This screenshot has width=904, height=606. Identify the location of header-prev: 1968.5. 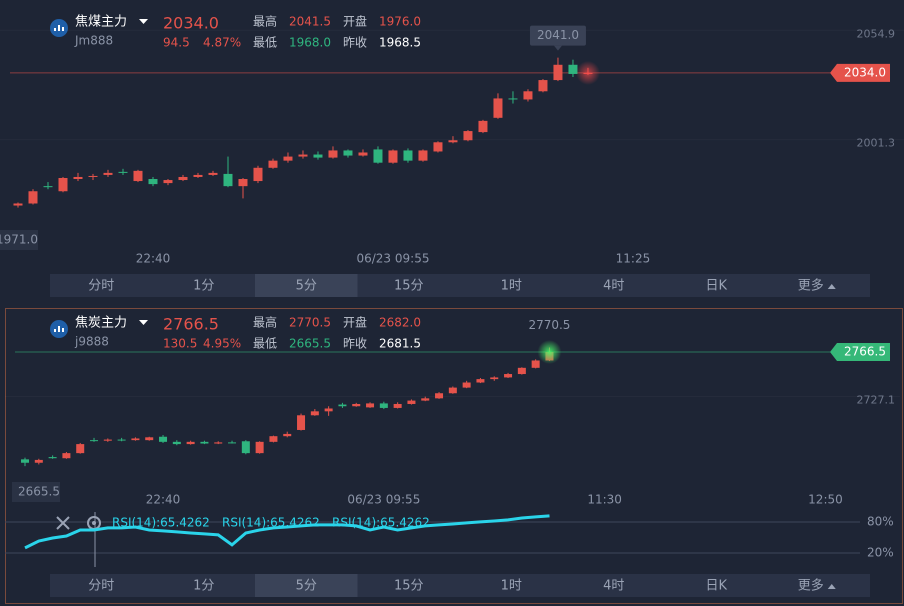
(400, 43).